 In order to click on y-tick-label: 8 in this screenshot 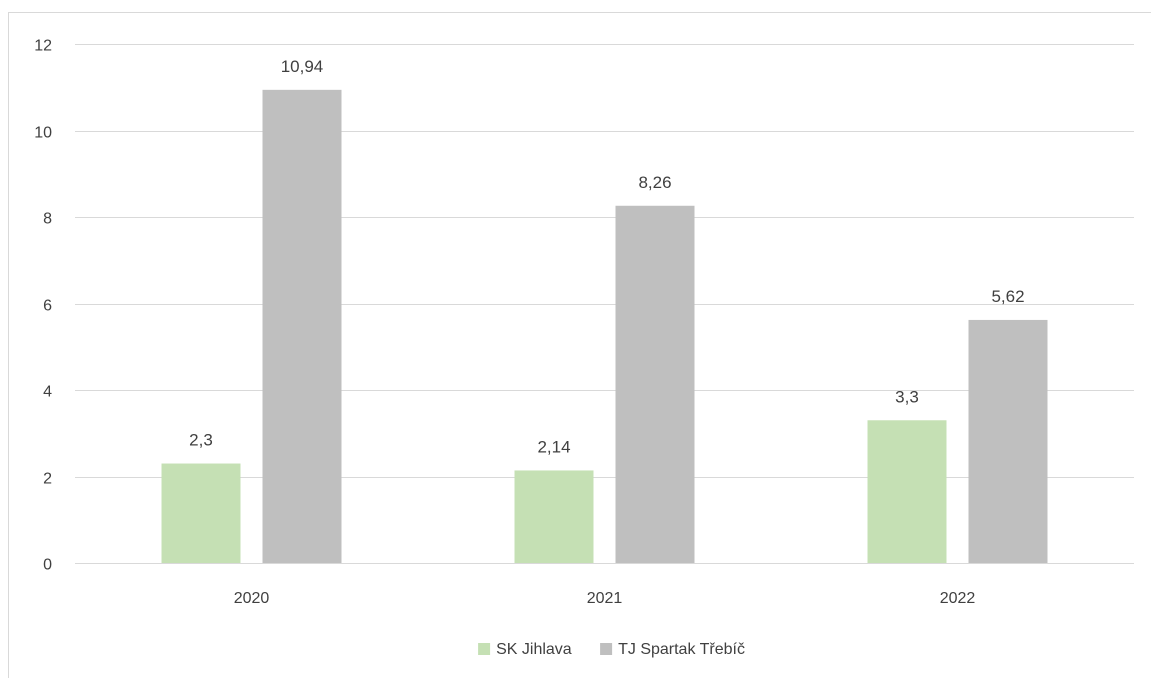, I will do `click(47, 219)`.